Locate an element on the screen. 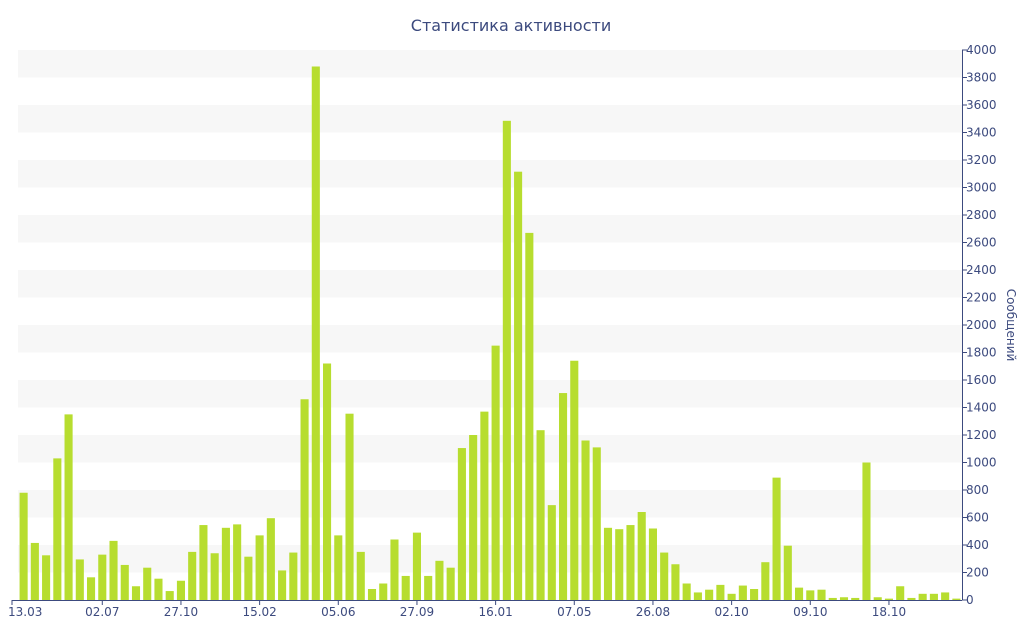  x-tick-label: 18.10 is located at coordinates (889, 612).